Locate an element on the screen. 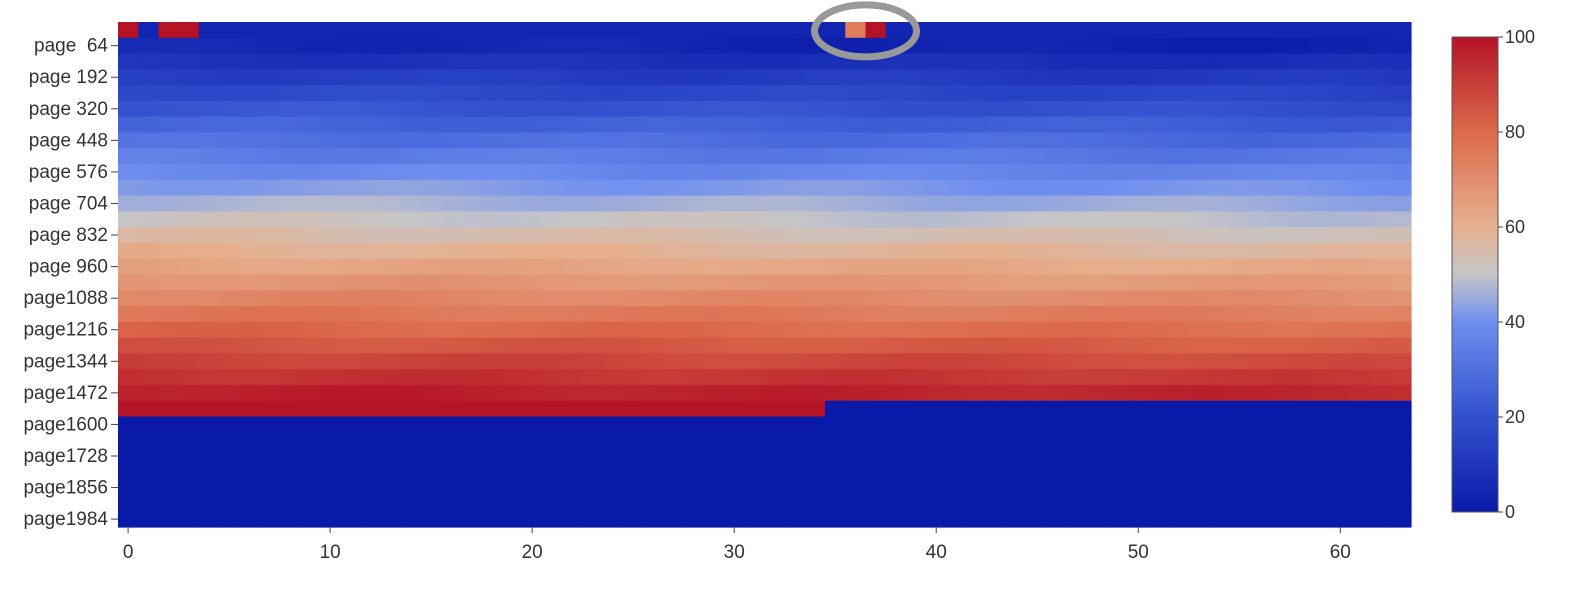  colorbar-gradient is located at coordinates (1475, 274).